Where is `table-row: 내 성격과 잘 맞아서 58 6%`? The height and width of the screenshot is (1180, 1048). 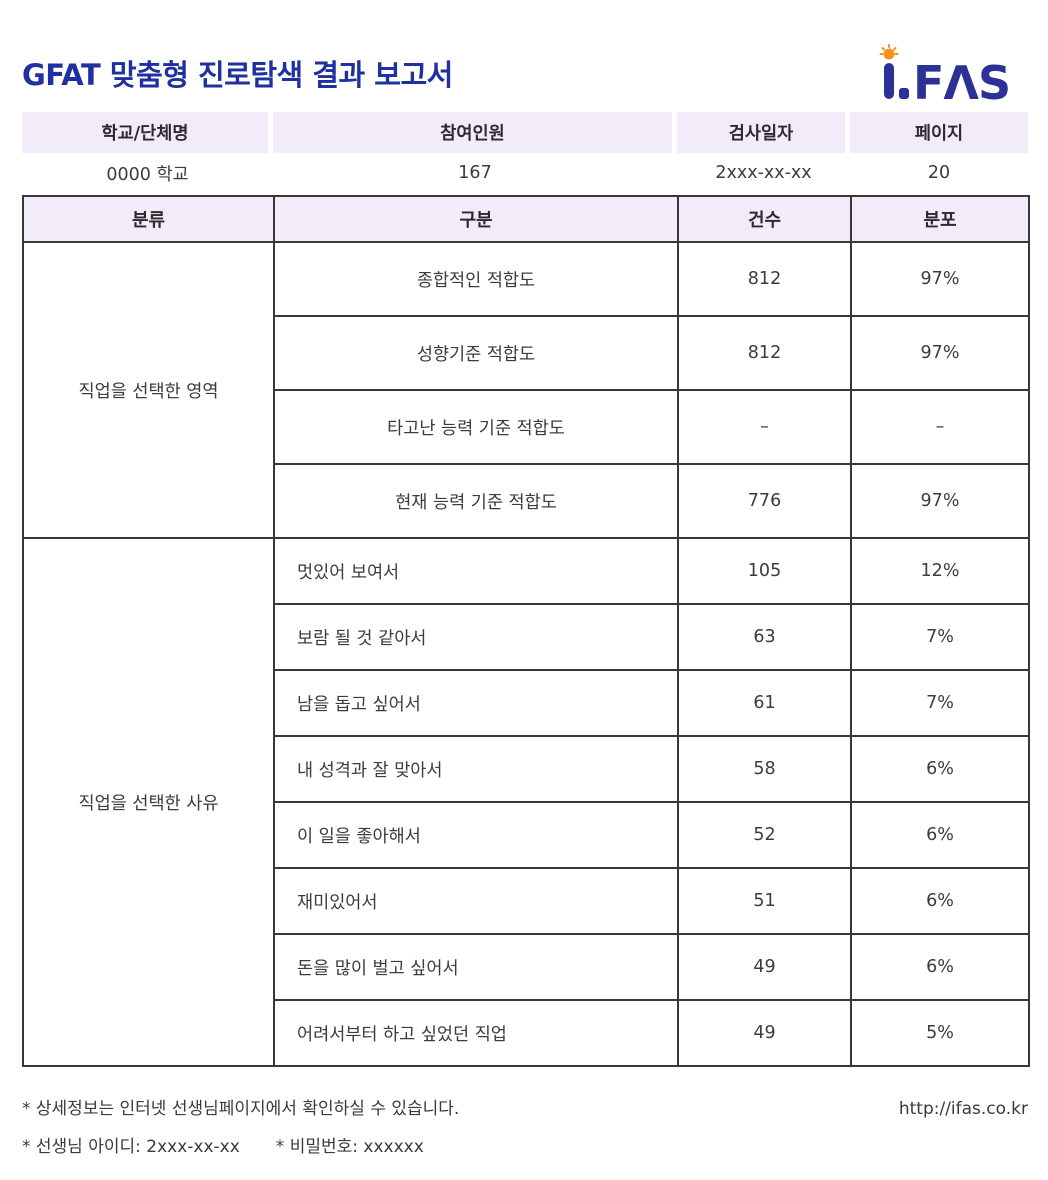 table-row: 내 성격과 잘 맞아서 58 6% is located at coordinates (526, 769).